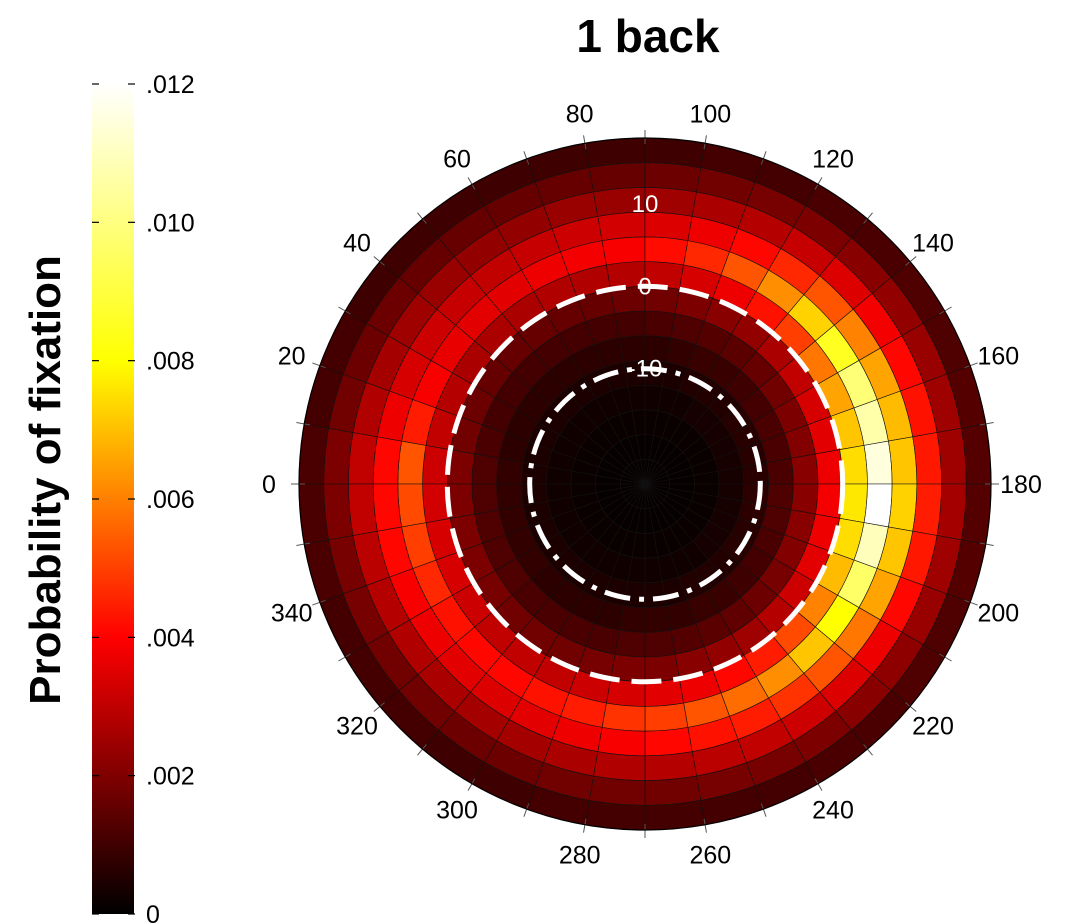 The image size is (1070, 924). Describe the element at coordinates (1021, 485) in the screenshot. I see `angle-label: 180` at that location.